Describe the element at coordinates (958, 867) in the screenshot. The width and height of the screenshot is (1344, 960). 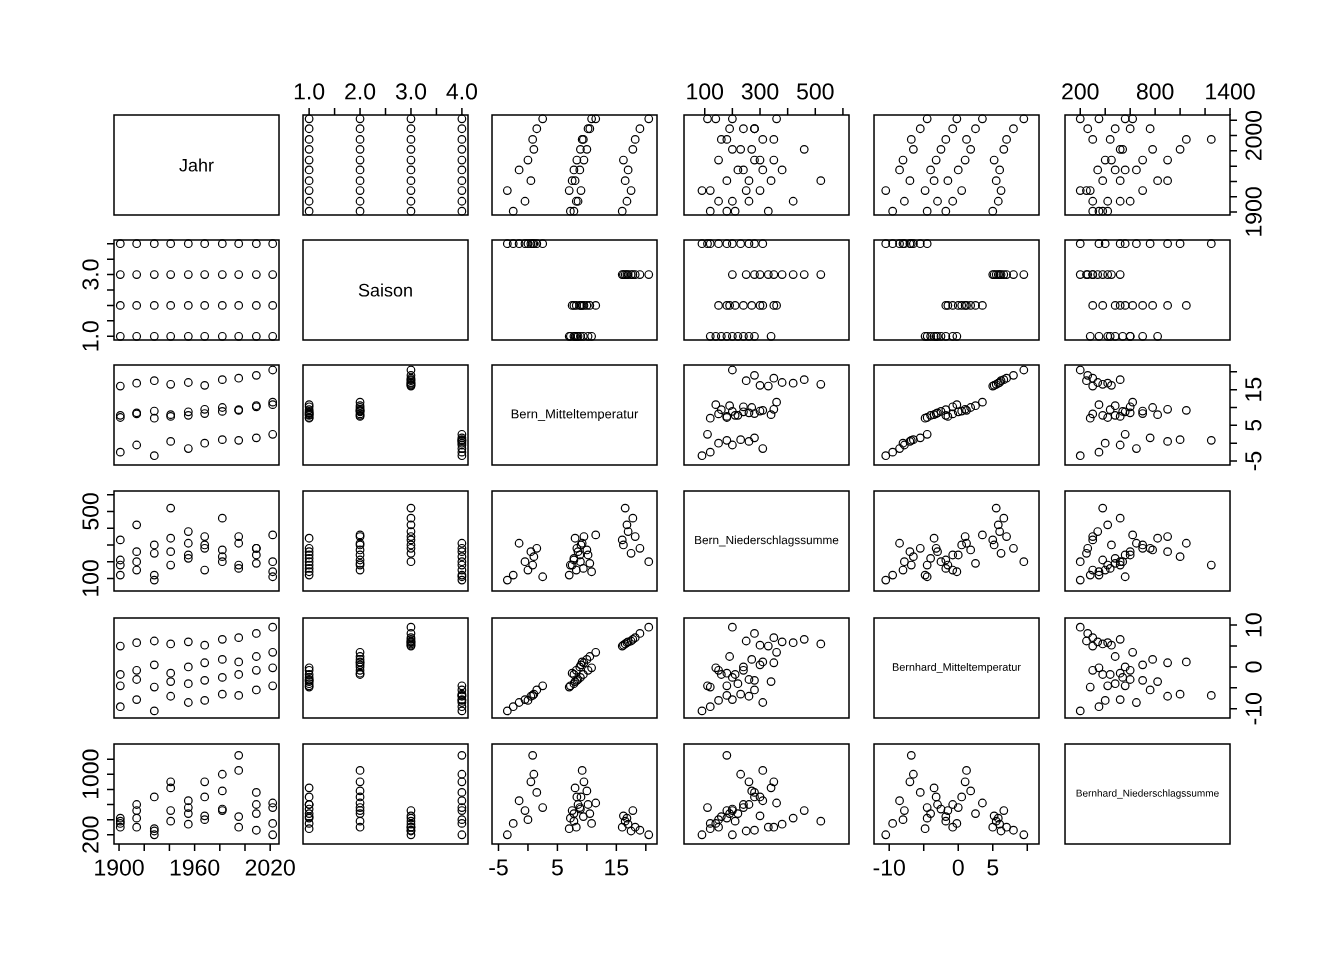
I see `x-tick-label: 0` at that location.